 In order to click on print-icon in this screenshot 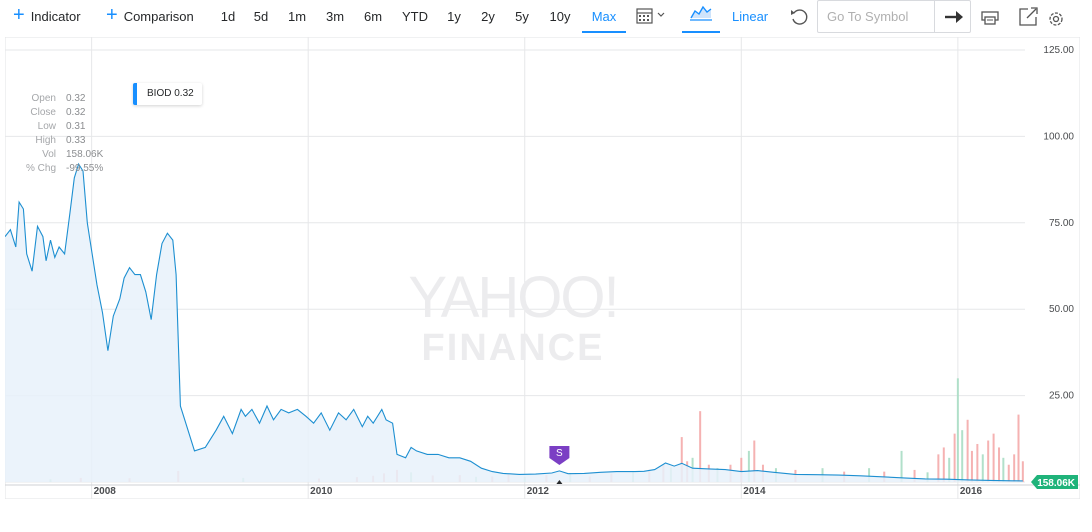, I will do `click(990, 18)`.